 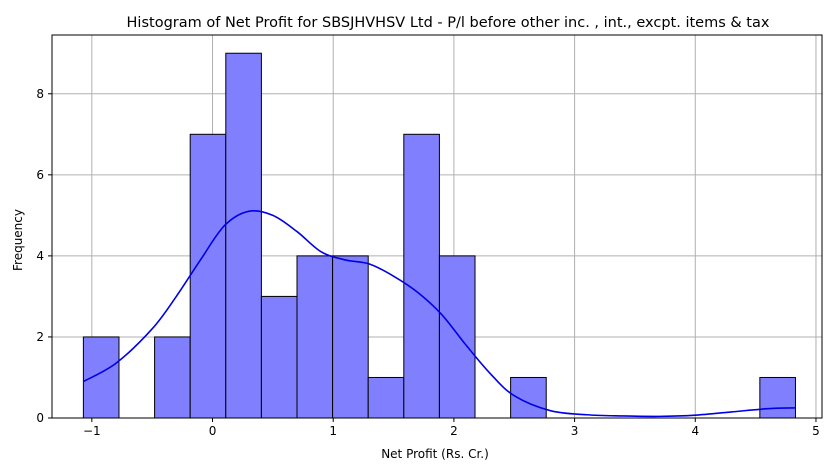 What do you see at coordinates (213, 431) in the screenshot?
I see `x-tick-label: 0` at bounding box center [213, 431].